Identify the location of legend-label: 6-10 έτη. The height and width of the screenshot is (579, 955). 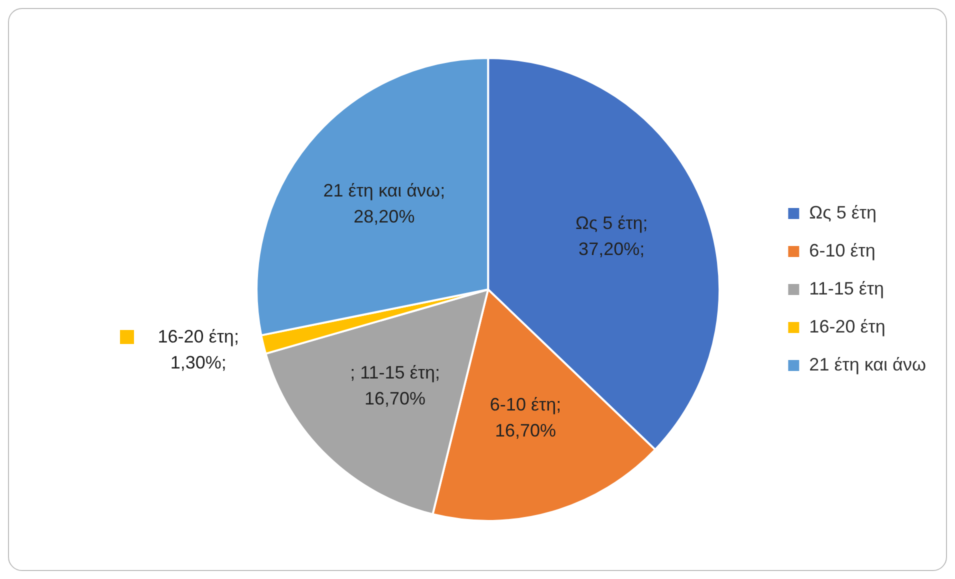
(842, 250).